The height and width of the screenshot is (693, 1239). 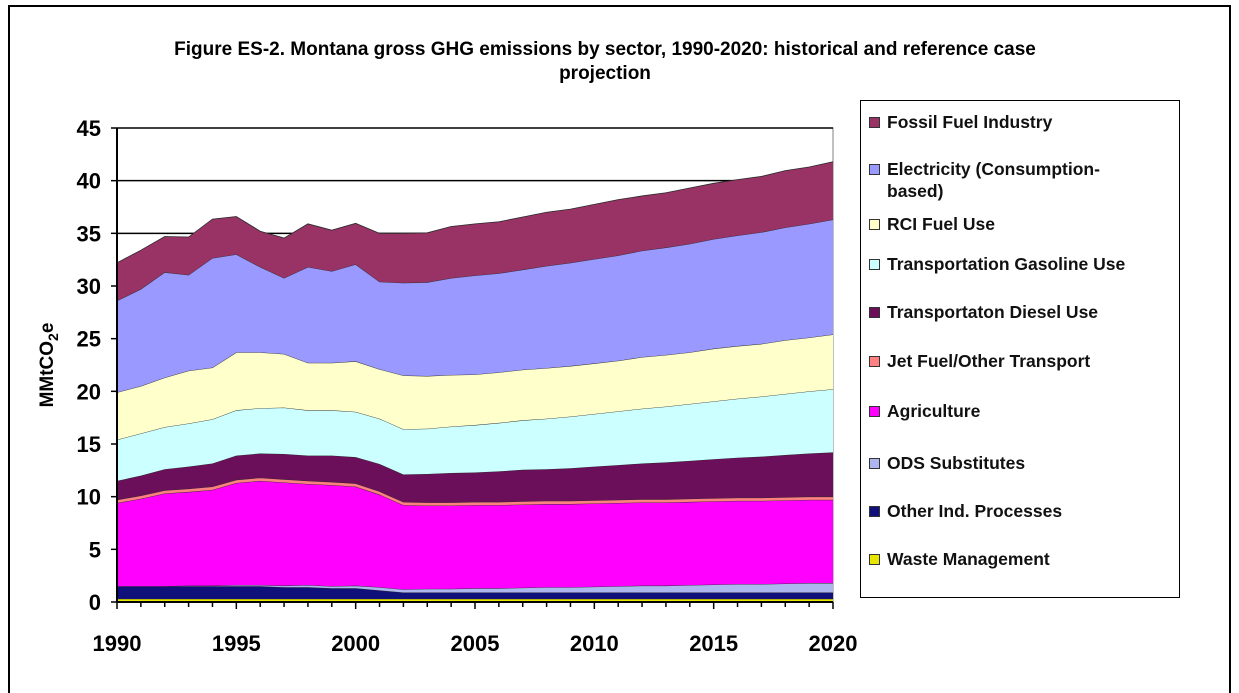 I want to click on legend-item-8: Electricity (Consumption- based), so click(x=1021, y=180).